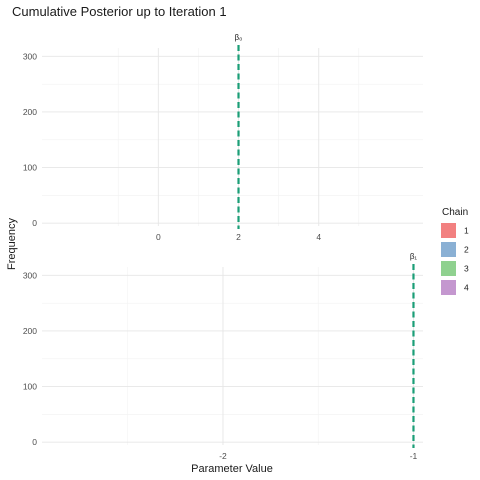 The height and width of the screenshot is (480, 480). What do you see at coordinates (119, 11) in the screenshot?
I see `chart-title: Cumulative Posterior up to Iteration 1` at bounding box center [119, 11].